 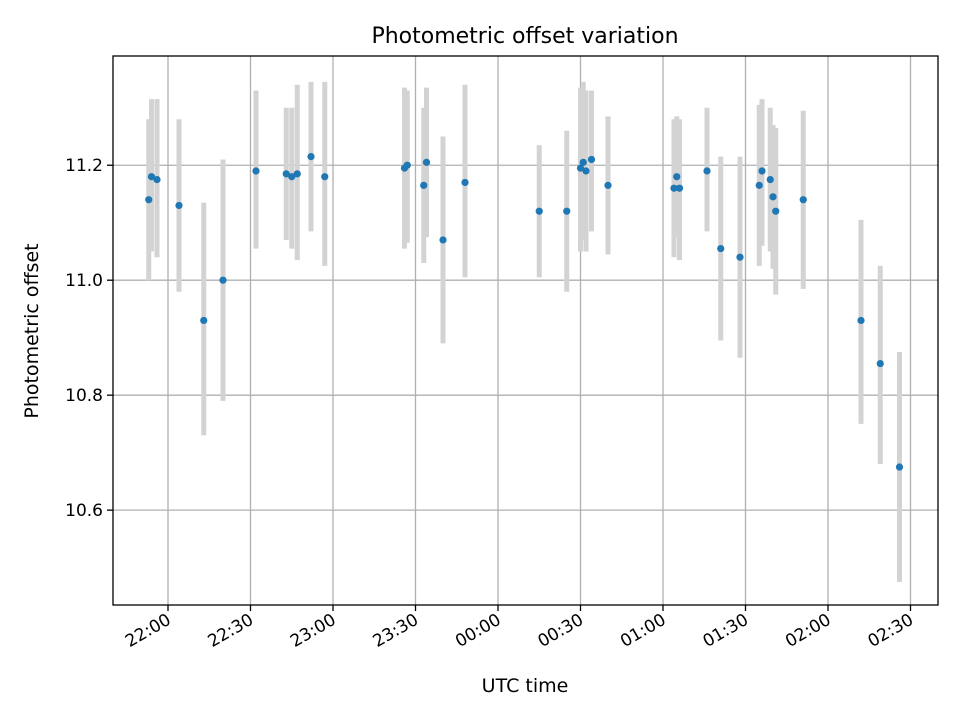 What do you see at coordinates (84, 166) in the screenshot?
I see `y-tick-label: 11.2` at bounding box center [84, 166].